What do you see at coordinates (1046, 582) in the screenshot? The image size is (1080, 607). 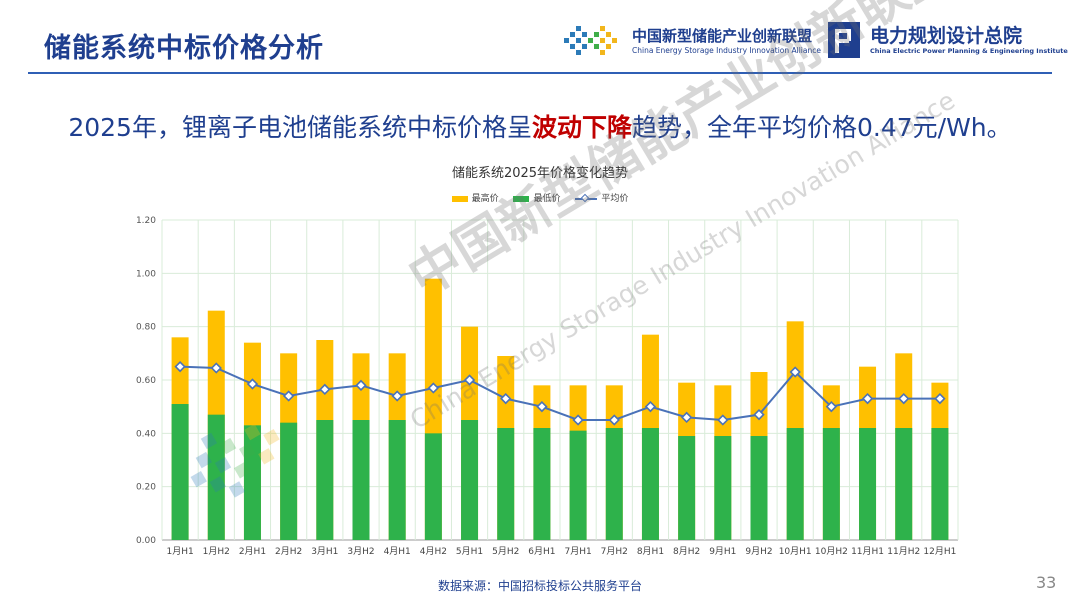 I see `page-number: 33` at bounding box center [1046, 582].